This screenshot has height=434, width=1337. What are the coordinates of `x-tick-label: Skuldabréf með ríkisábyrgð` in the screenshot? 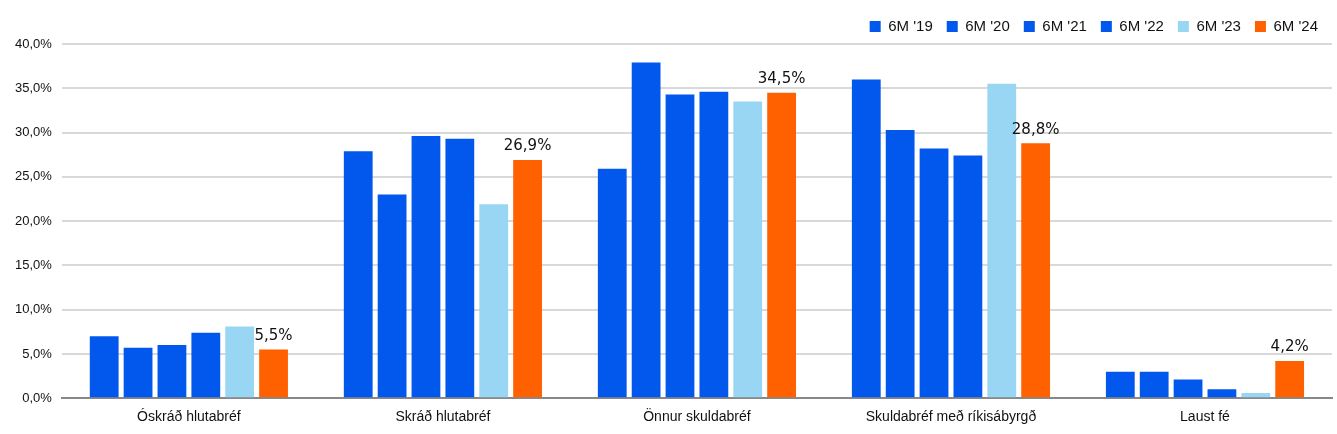 It's located at (951, 416).